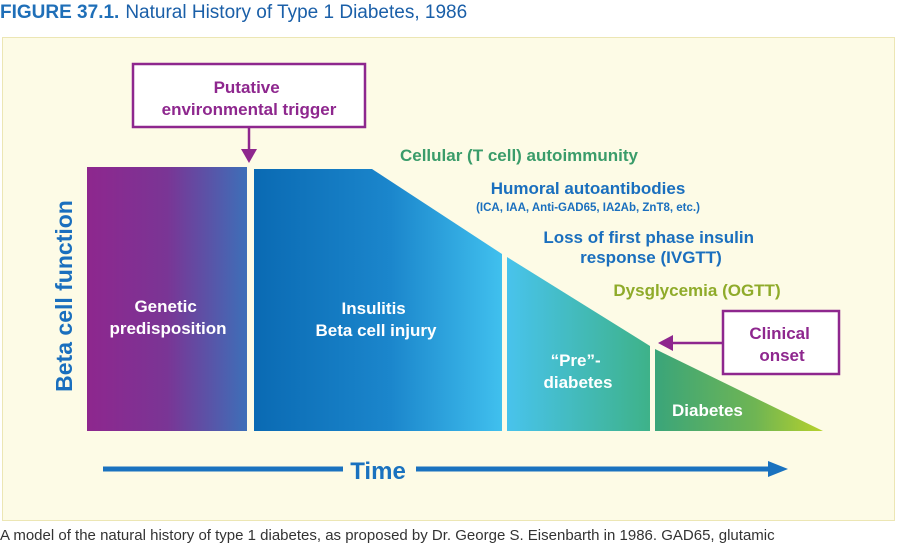 This screenshot has width=898, height=546. Describe the element at coordinates (778, 469) in the screenshot. I see `time-axis-arrowhead-icon` at that location.